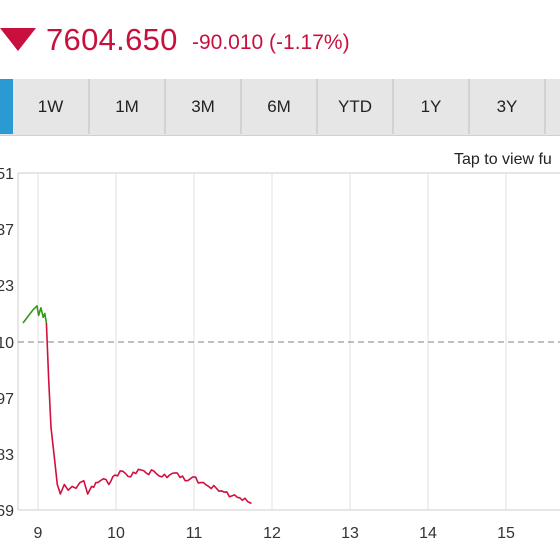  I want to click on tab-1m: 1M, so click(128, 106).